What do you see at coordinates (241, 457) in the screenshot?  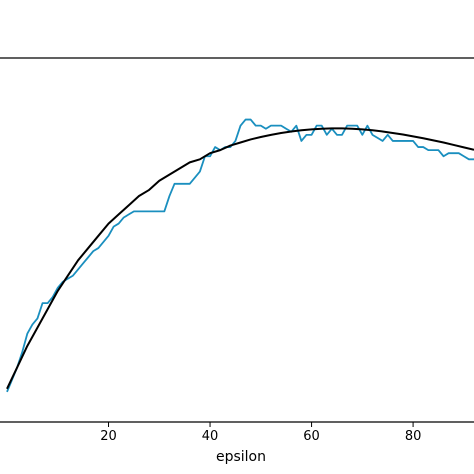 I see `x-axis-label: epsilon` at bounding box center [241, 457].